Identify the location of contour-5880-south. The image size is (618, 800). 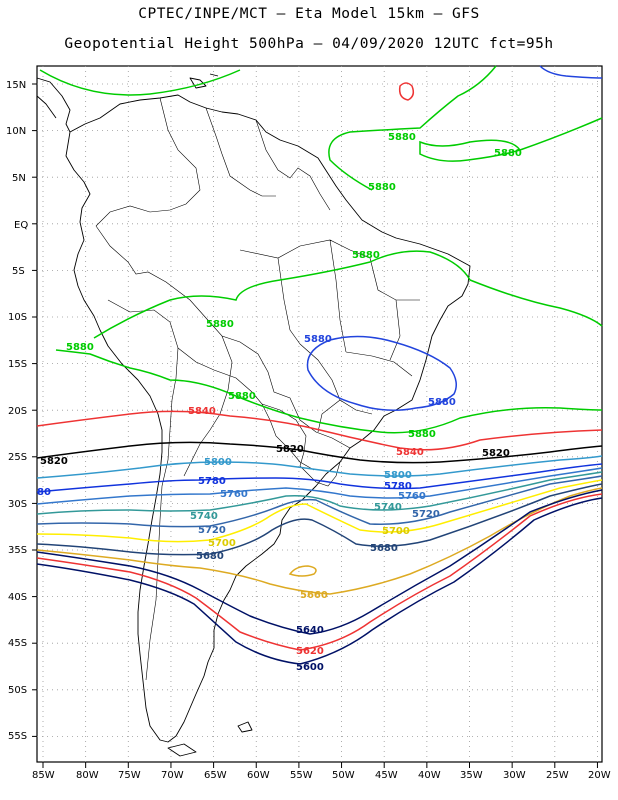
(329, 391).